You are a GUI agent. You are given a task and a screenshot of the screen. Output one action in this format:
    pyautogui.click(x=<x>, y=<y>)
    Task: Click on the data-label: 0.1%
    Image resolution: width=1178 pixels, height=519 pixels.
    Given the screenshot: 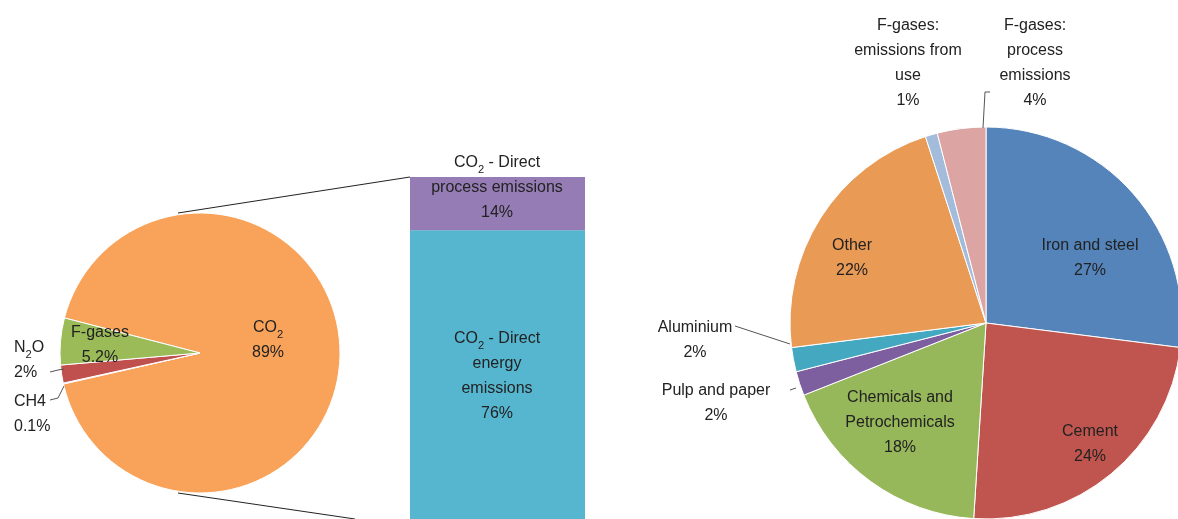 What is the action you would take?
    pyautogui.click(x=32, y=425)
    